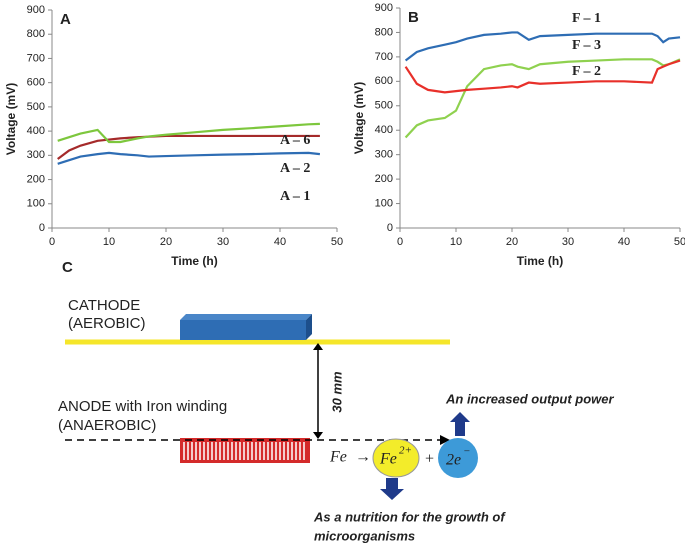 This screenshot has width=685, height=549. What do you see at coordinates (453, 460) in the screenshot?
I see `electrons: 2e` at bounding box center [453, 460].